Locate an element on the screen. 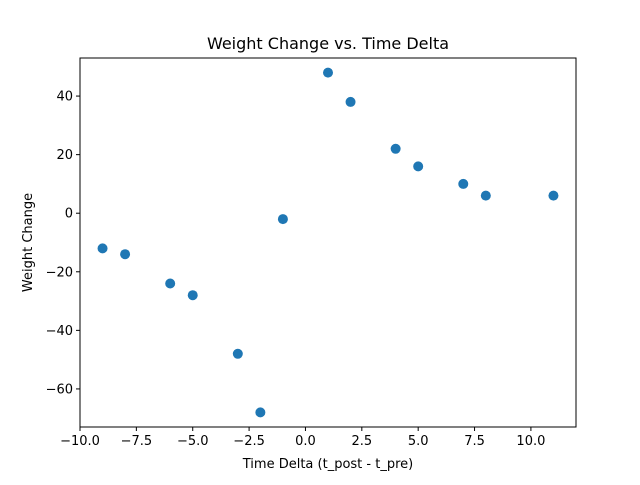  x-axis-ticks: −10.0 −7.5 −5.0 −2.5 0.0 2.5 5.0 7.5 10.0 is located at coordinates (302, 438).